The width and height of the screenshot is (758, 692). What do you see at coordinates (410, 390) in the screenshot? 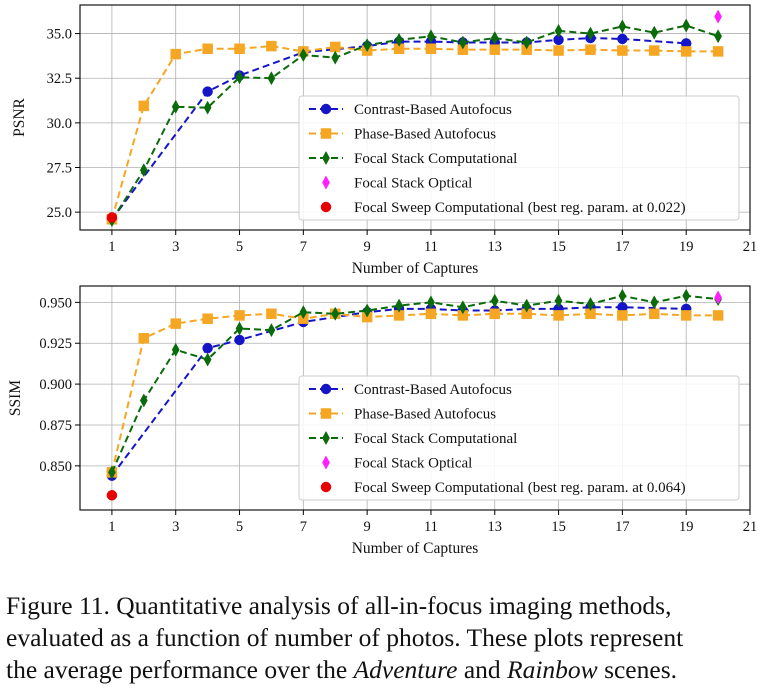
I see `legend-item-contrast-based-autofocus: Contrast-Based Autofocus` at bounding box center [410, 390].